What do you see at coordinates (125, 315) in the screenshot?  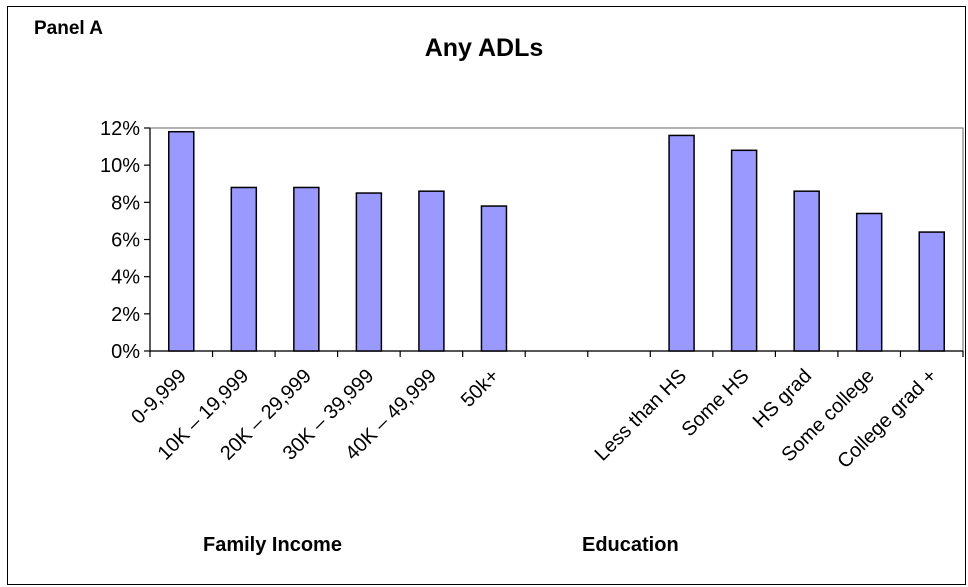 I see `y-tick-label: 2%` at bounding box center [125, 315].